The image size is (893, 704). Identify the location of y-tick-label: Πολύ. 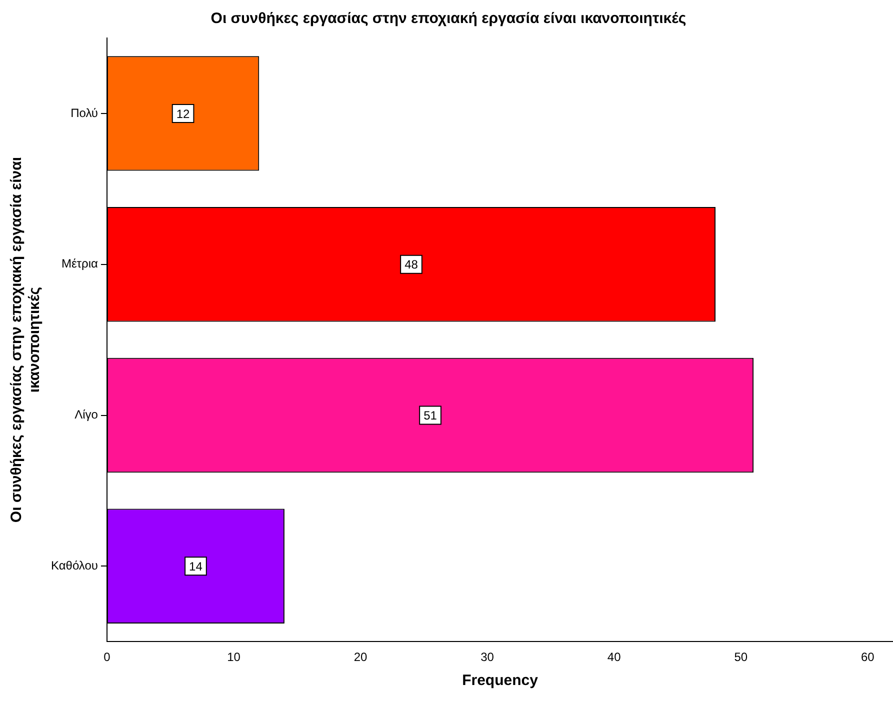
(84, 113).